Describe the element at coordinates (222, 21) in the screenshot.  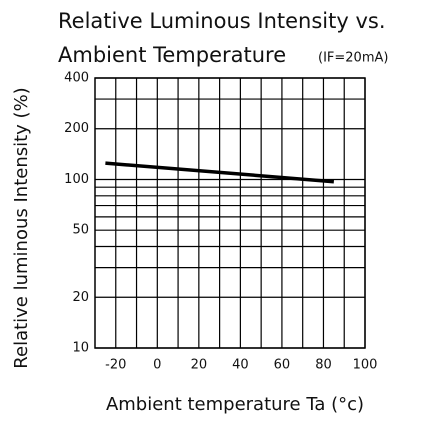
I see `chart-title: Relative Luminous Intensity vs.` at that location.